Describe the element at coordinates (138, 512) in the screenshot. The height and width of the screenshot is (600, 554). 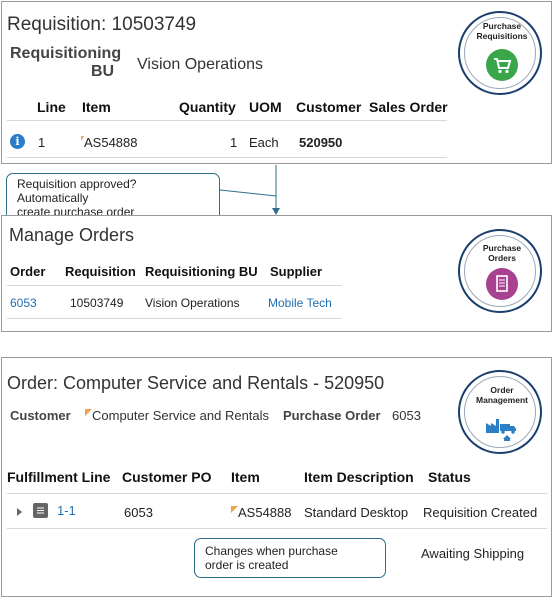
I see `fulfillment-customer-po: 6053` at that location.